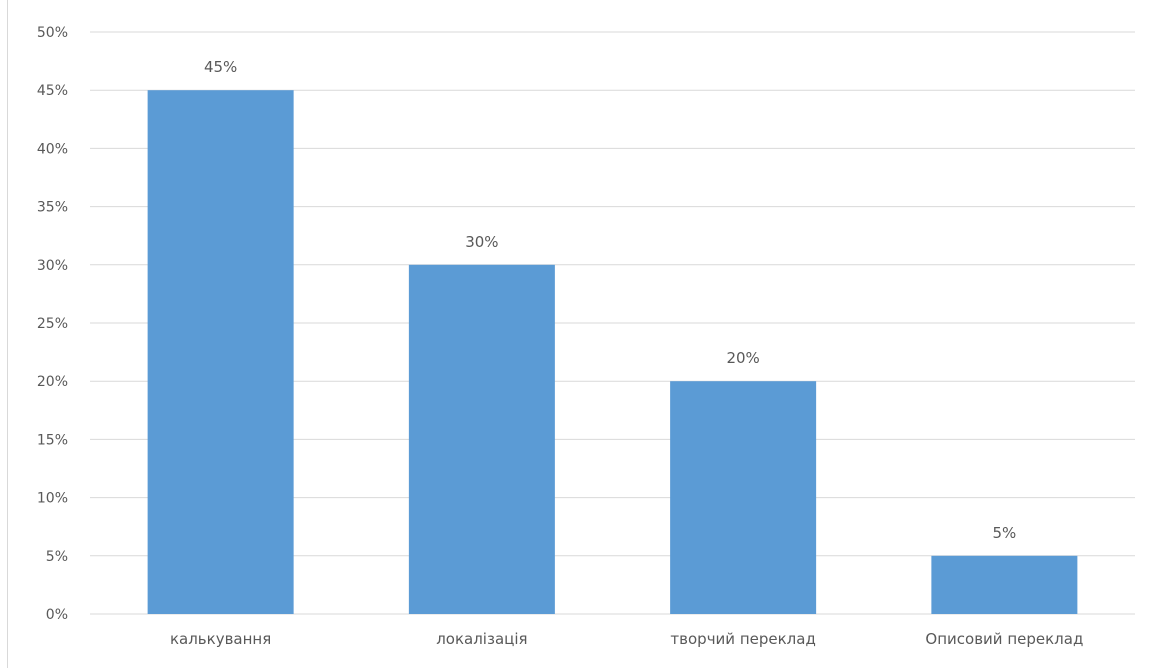 This screenshot has height=668, width=1151. What do you see at coordinates (481, 639) in the screenshot?
I see `category-label: локалізація` at bounding box center [481, 639].